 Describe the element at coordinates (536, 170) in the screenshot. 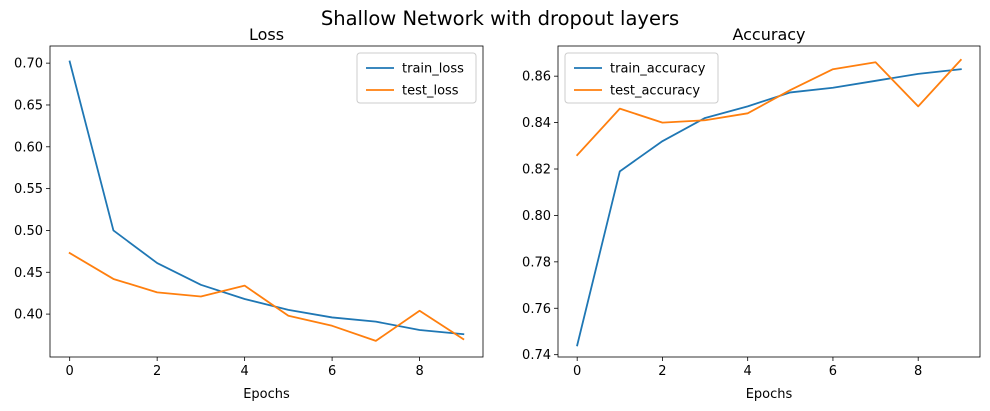

I see `accuracy-y-tick-label: 0.82` at that location.